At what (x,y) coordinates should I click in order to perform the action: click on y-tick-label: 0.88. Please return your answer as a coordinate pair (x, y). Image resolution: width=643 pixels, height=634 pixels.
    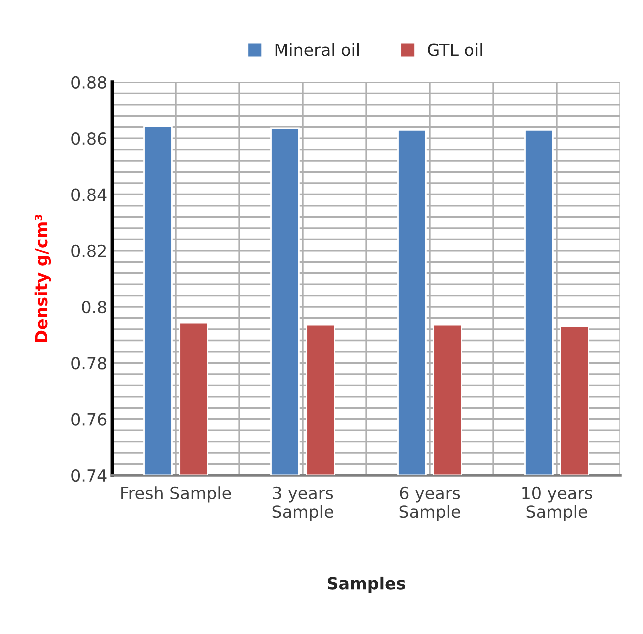
    Looking at the image, I should click on (89, 82).